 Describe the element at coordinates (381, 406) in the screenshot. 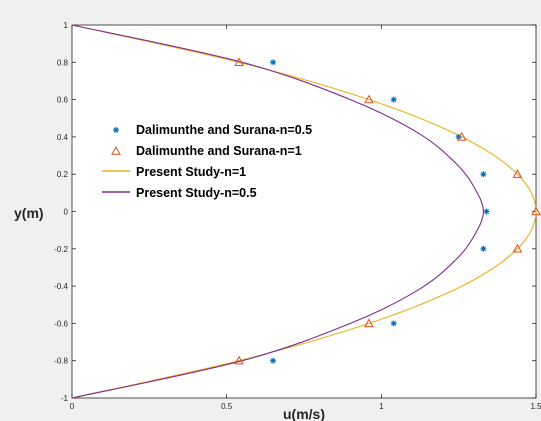

I see `x-tick-label: 1` at that location.